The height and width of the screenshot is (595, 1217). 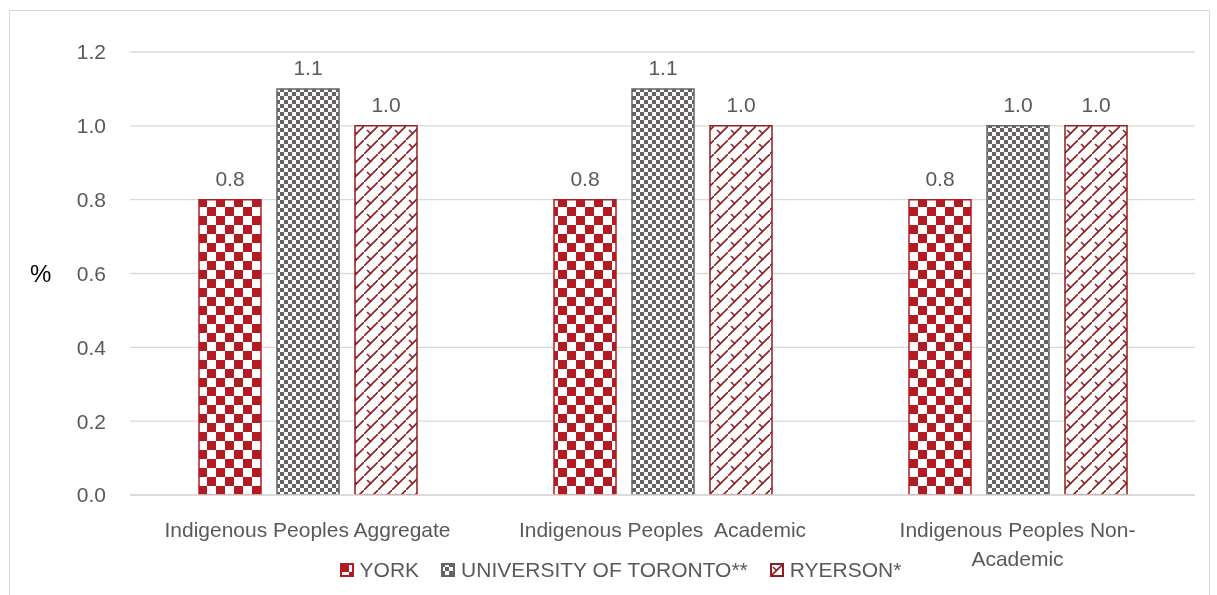 I want to click on x-tick-label: Indigenous Peoples Academic, so click(x=662, y=529).